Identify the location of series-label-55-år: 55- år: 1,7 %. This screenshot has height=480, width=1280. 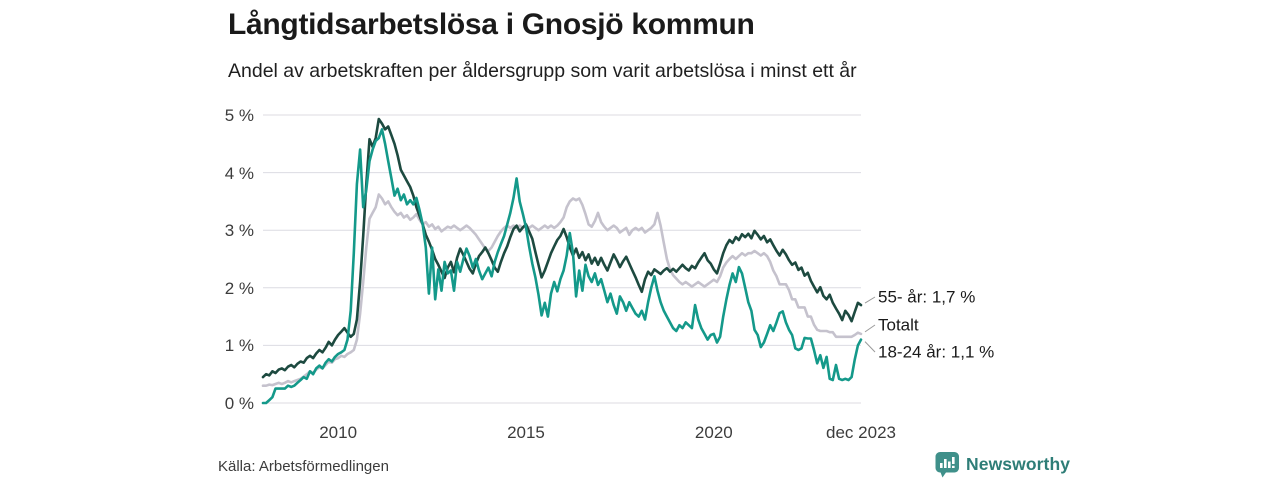
(927, 297).